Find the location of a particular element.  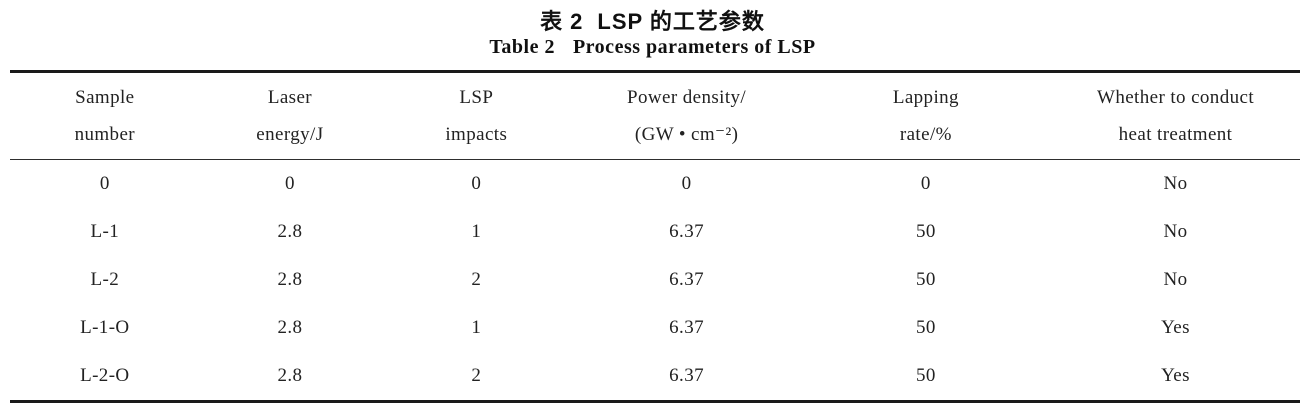

table-row: 0 0 0 0 0 No is located at coordinates (655, 184).